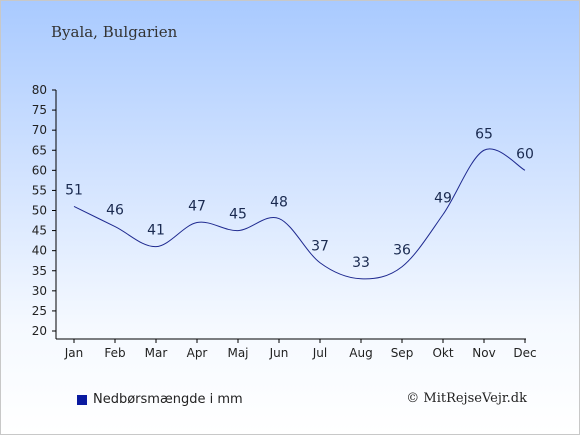  What do you see at coordinates (319, 353) in the screenshot?
I see `x-tick-label: Jul` at bounding box center [319, 353].